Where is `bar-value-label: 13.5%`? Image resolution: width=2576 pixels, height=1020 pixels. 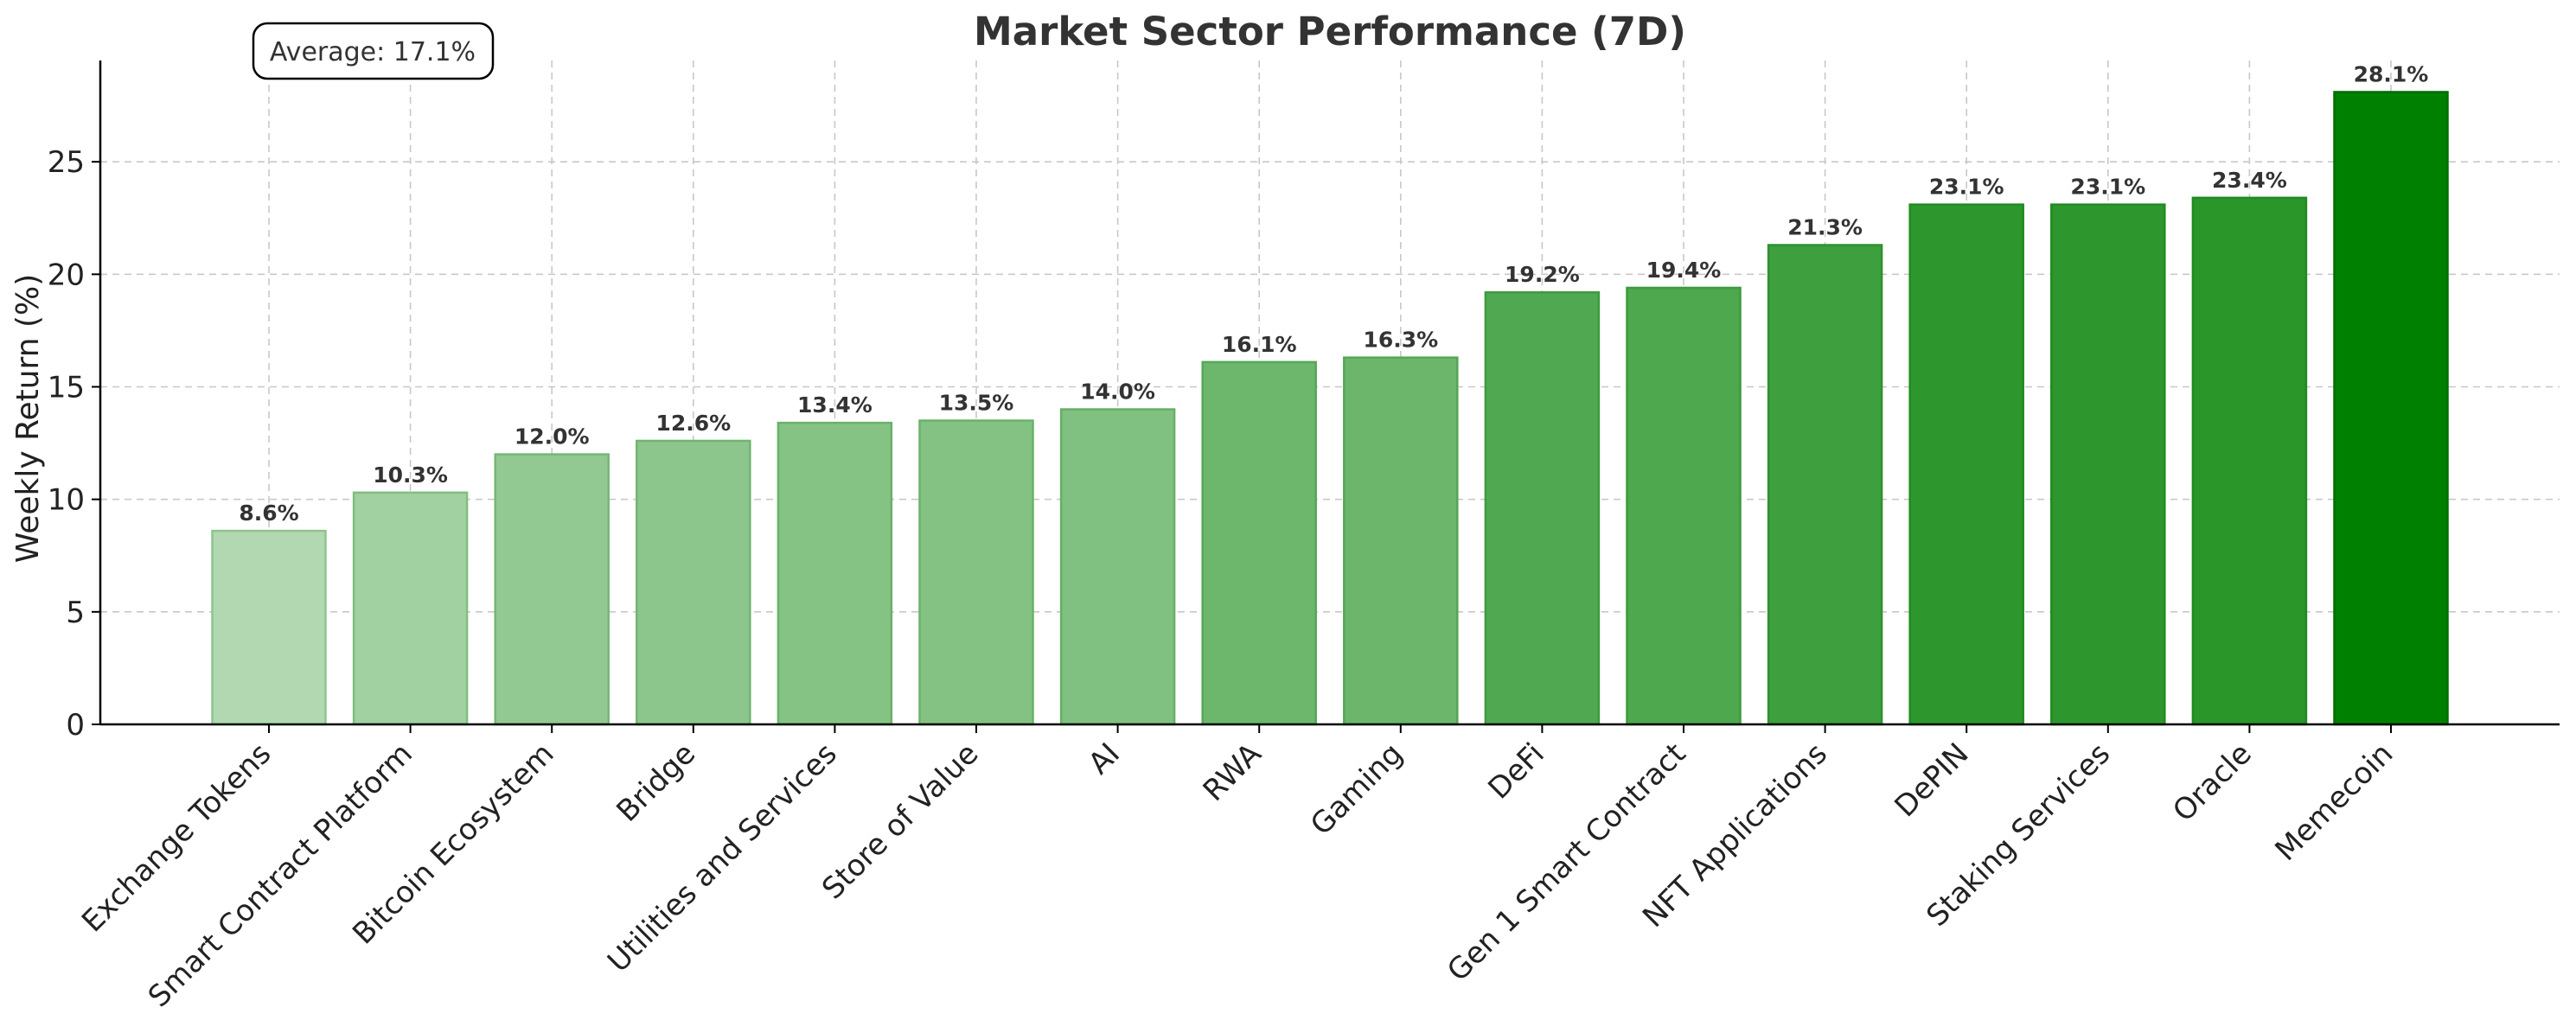
bar-value-label: 13.5% is located at coordinates (976, 403).